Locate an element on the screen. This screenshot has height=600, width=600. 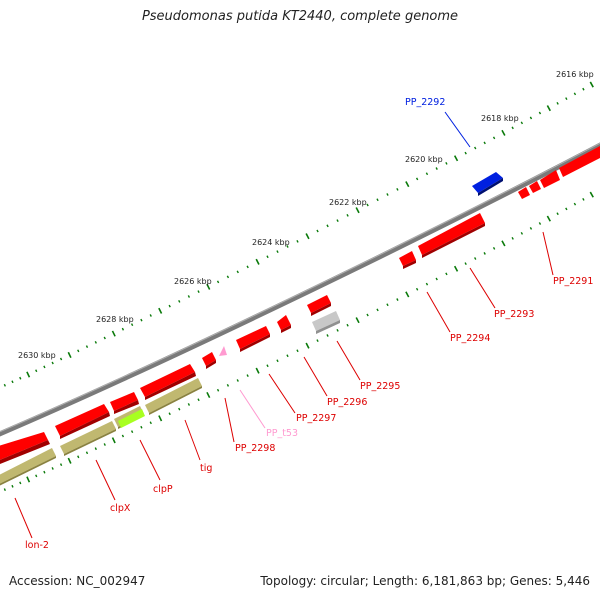
label-lon-2: lon-2 is located at coordinates (37, 545).